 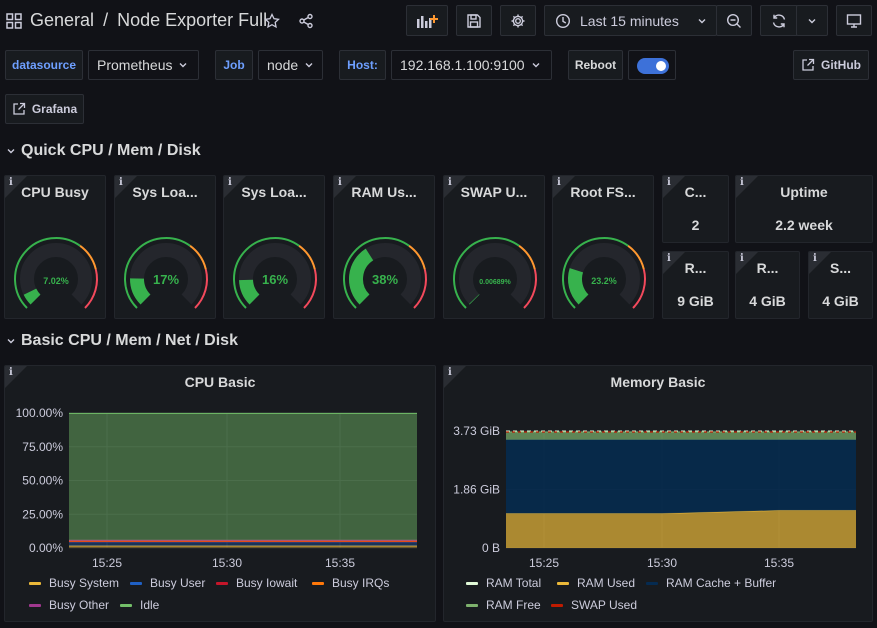 I want to click on legend-item: SWAP Used, so click(x=594, y=605).